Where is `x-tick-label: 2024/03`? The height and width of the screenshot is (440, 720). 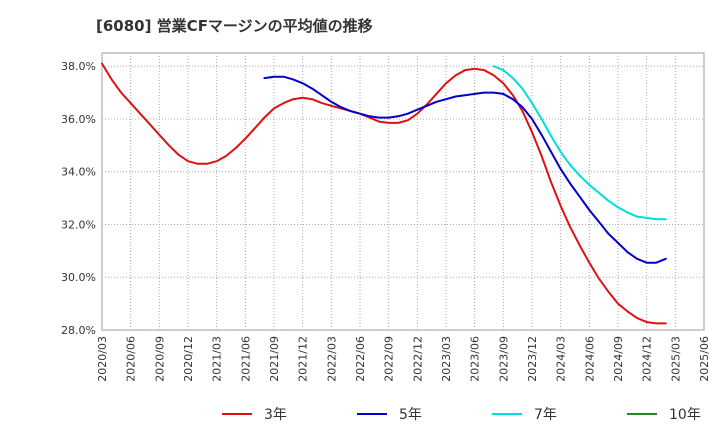 x-tick-label: 2024/03 is located at coordinates (561, 359).